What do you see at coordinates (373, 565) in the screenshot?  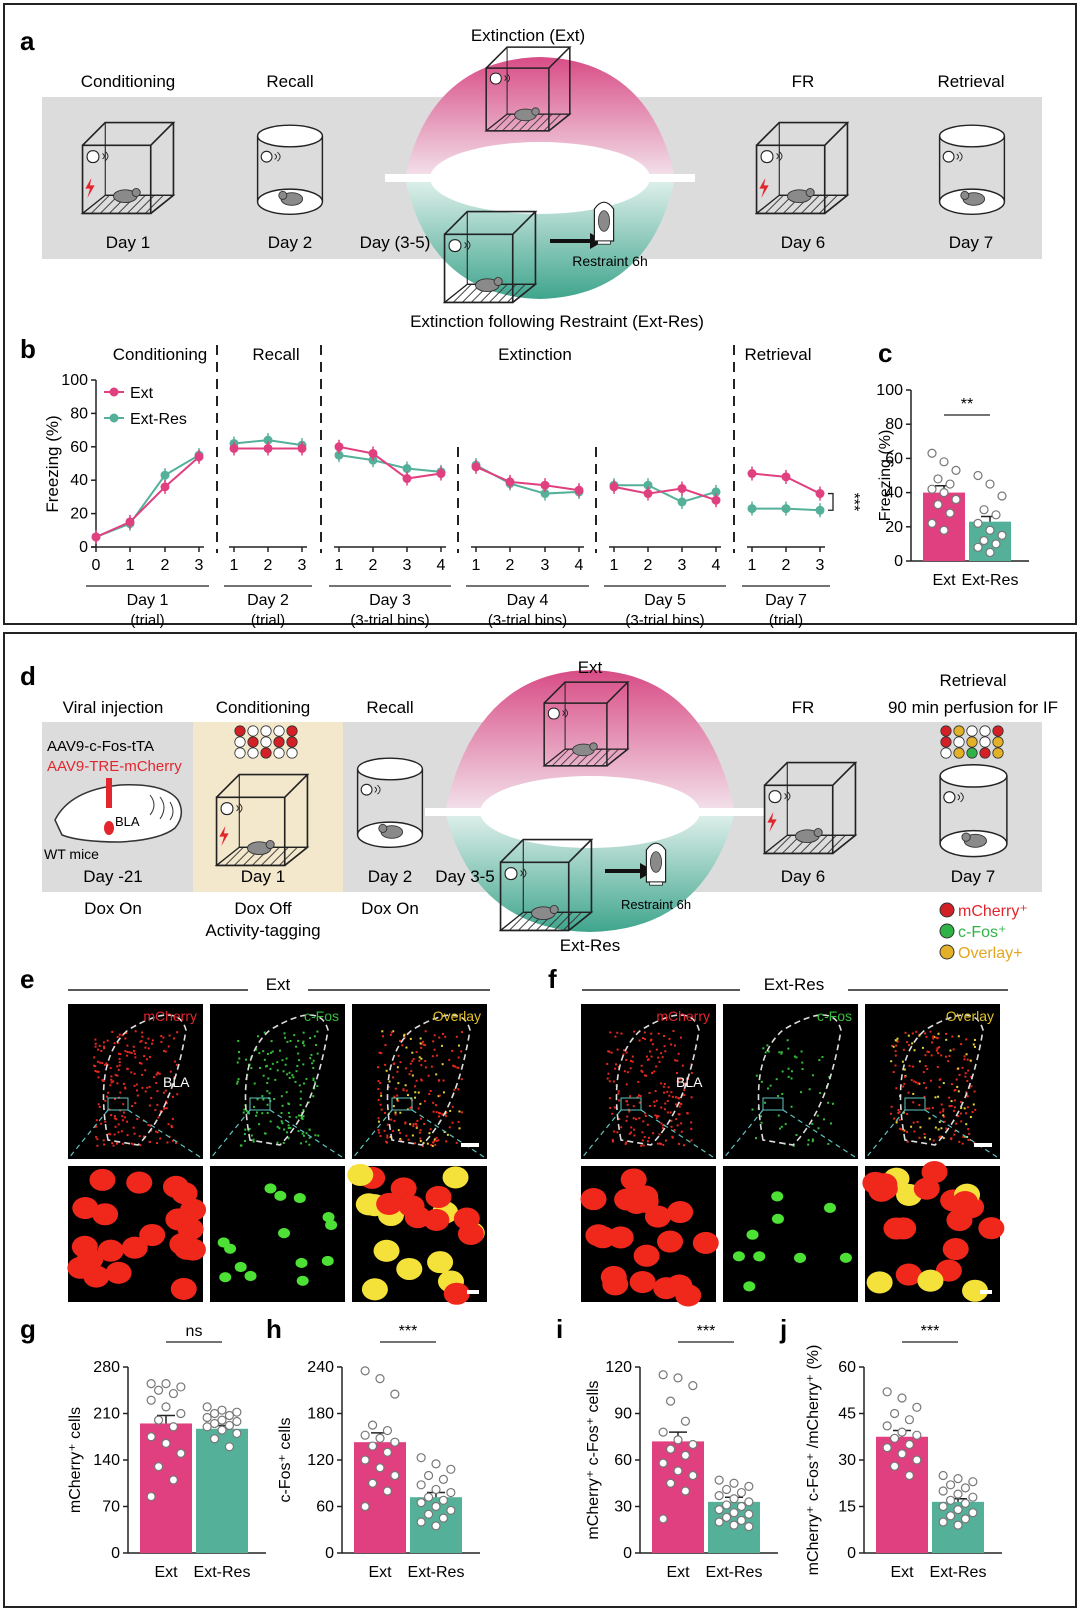 I see `x-tick-label: 2` at bounding box center [373, 565].